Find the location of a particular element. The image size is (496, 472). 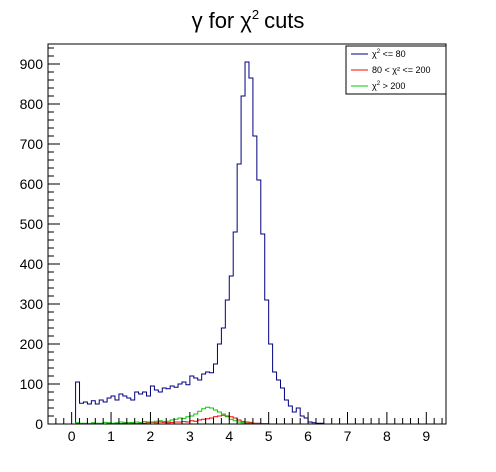

x-tick-label: 4 is located at coordinates (229, 436).